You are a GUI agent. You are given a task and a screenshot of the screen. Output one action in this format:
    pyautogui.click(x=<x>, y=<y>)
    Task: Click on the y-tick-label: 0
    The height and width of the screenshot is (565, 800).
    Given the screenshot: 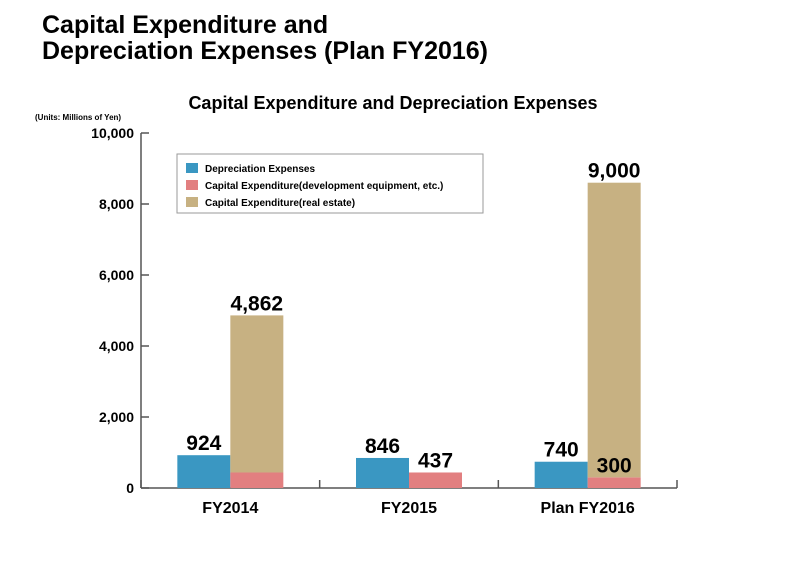 What is the action you would take?
    pyautogui.click(x=130, y=488)
    